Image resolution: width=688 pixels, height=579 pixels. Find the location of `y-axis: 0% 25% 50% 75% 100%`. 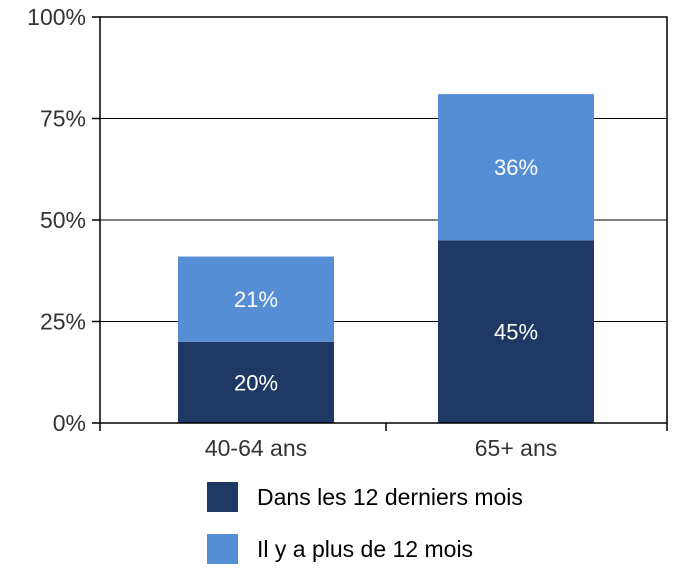

y-axis: 0% 25% 50% 75% 100% is located at coordinates (63, 220).